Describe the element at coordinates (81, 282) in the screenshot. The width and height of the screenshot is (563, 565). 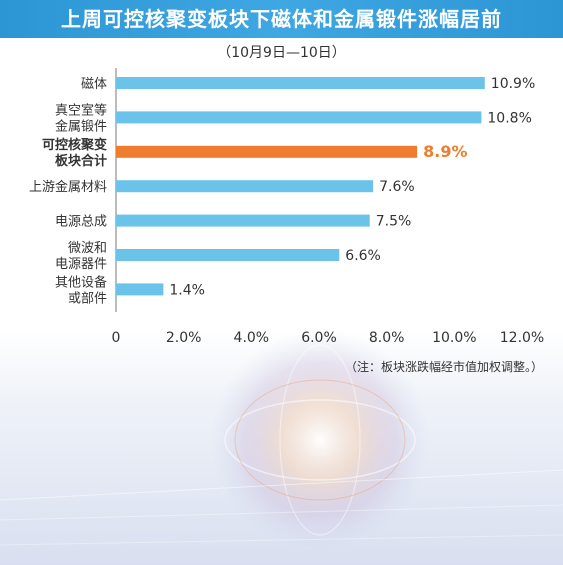
I see `category-label-6-0: 其他设备` at that location.